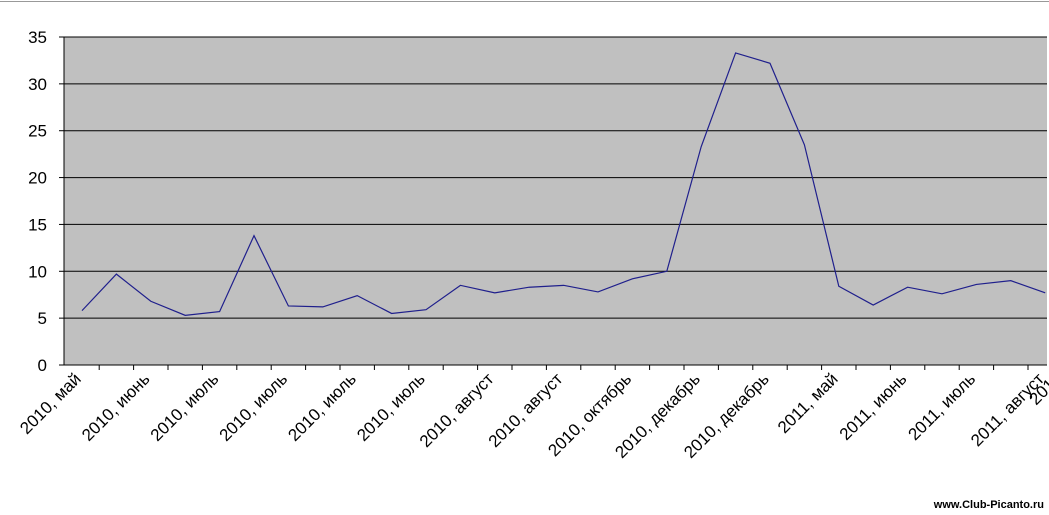 This screenshot has width=1049, height=515. I want to click on x-tick-label: 2011, август, so click(1007, 409).